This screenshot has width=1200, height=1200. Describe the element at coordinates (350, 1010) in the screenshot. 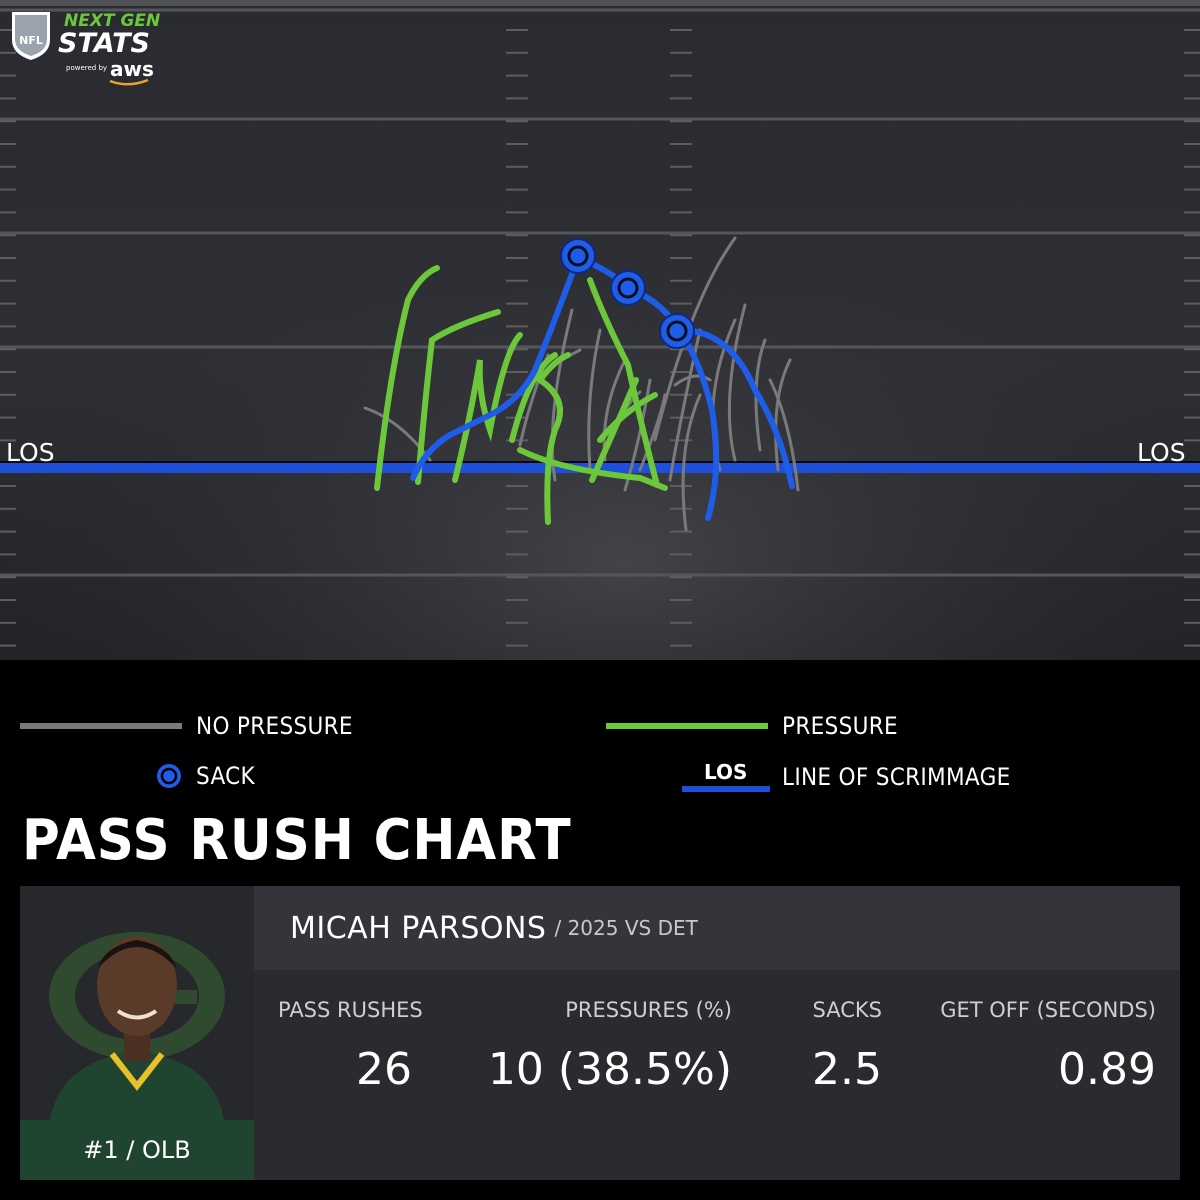

I see `stat-pass-rushes-label: PASS RUSHES` at that location.